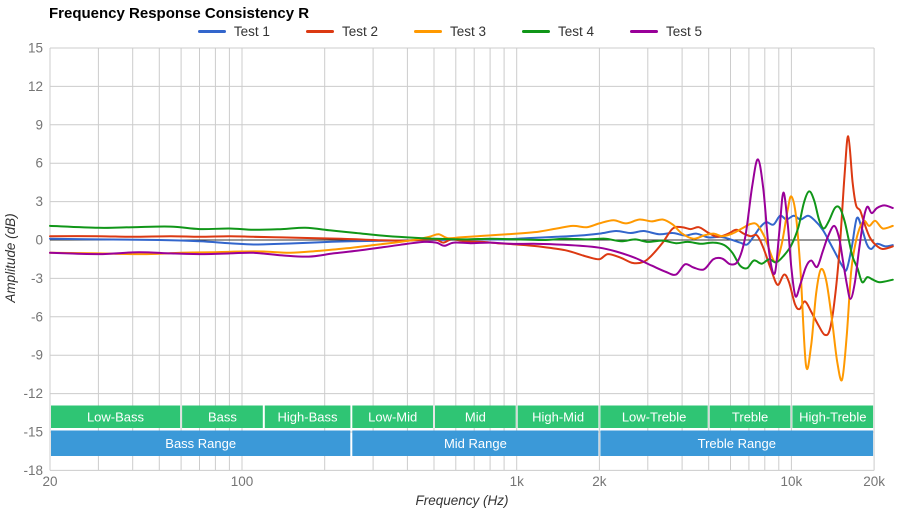 The image size is (900, 520). What do you see at coordinates (39, 201) in the screenshot?
I see `y-tick-label: 3` at bounding box center [39, 201].